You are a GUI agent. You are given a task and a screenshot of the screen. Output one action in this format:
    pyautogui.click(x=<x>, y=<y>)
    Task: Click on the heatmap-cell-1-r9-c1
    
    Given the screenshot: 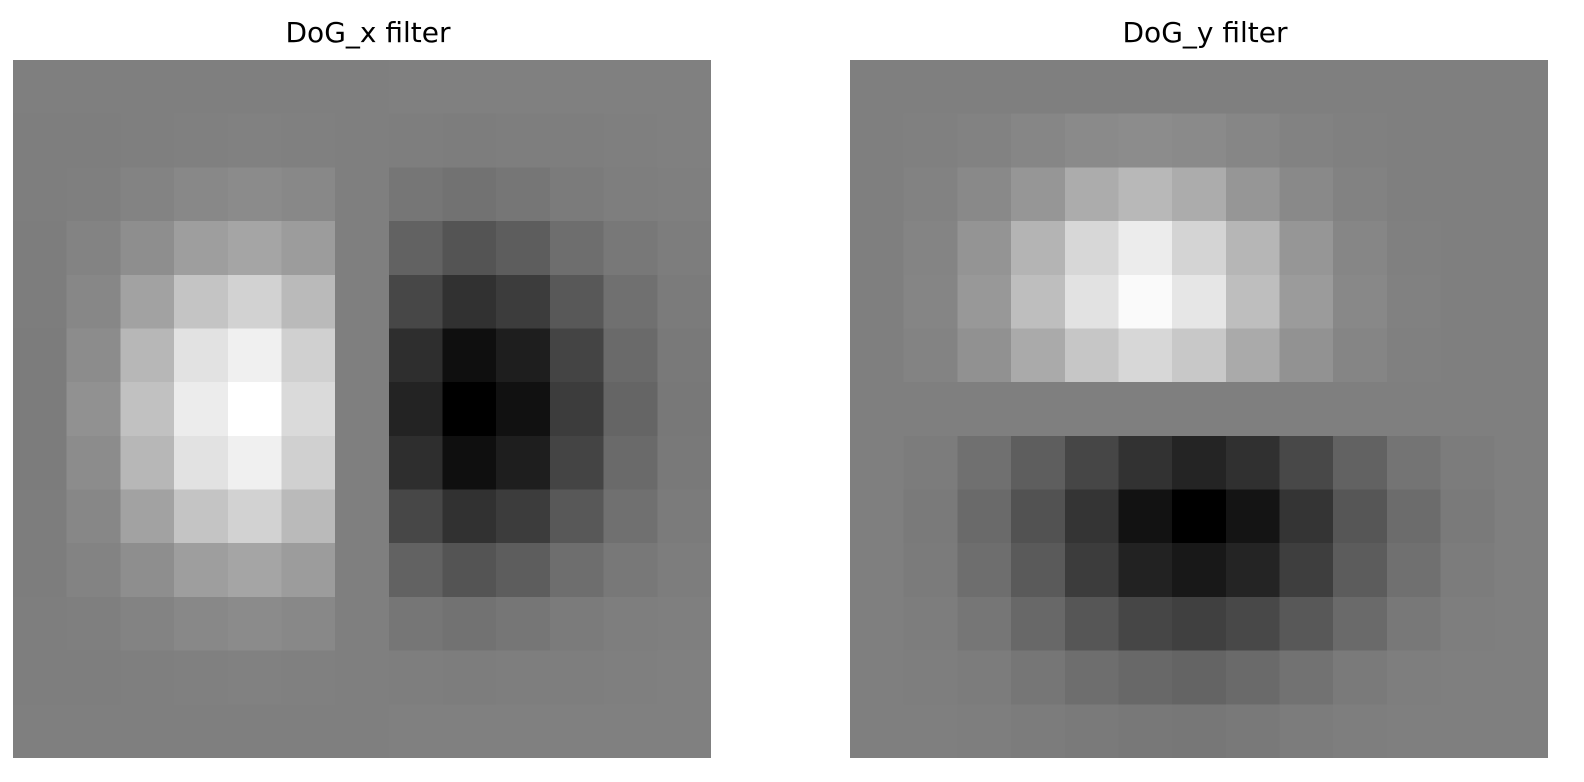 What is the action you would take?
    pyautogui.click(x=930, y=570)
    